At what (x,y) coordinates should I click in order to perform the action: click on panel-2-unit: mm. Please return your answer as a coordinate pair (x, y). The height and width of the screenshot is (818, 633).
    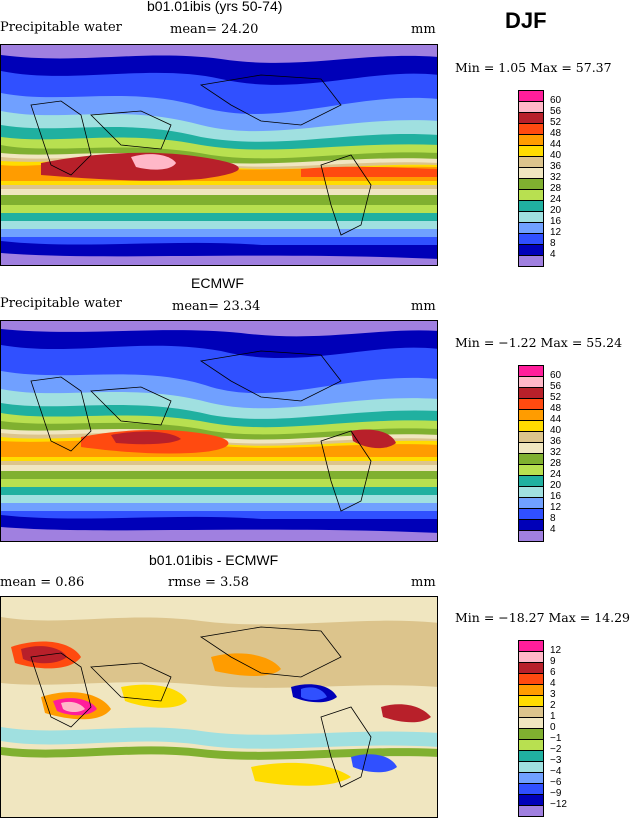
    Looking at the image, I should click on (423, 306).